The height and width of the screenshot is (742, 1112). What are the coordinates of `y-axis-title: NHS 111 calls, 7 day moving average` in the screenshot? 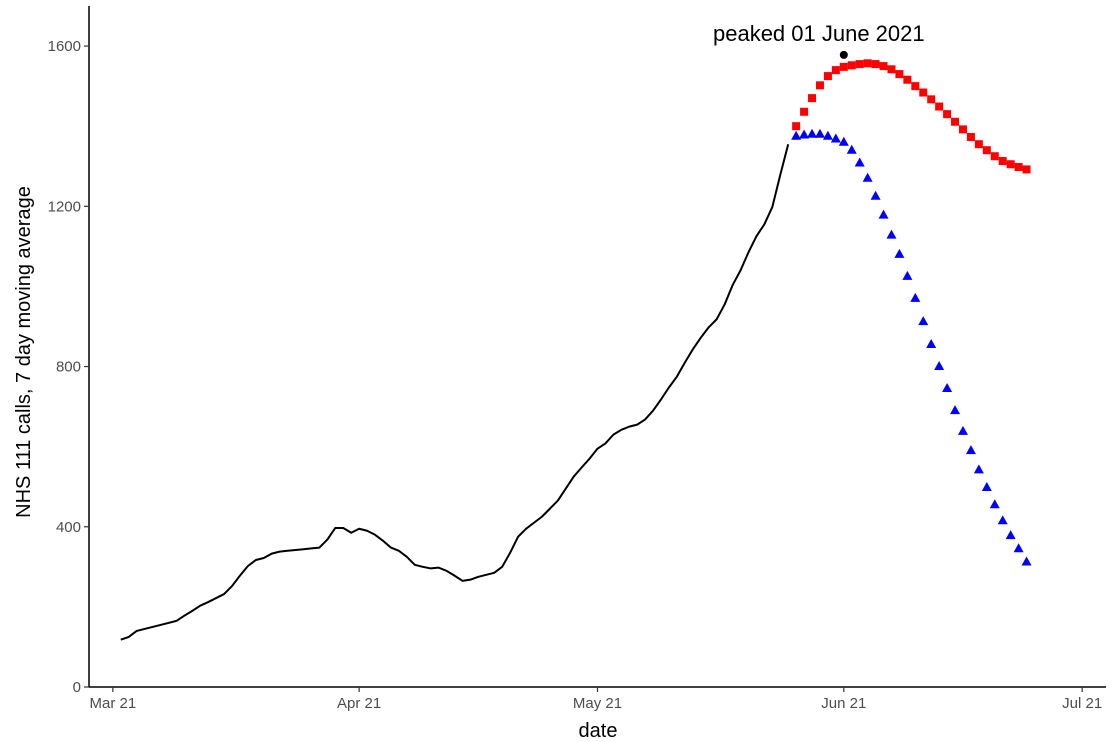 It's located at (24, 352).